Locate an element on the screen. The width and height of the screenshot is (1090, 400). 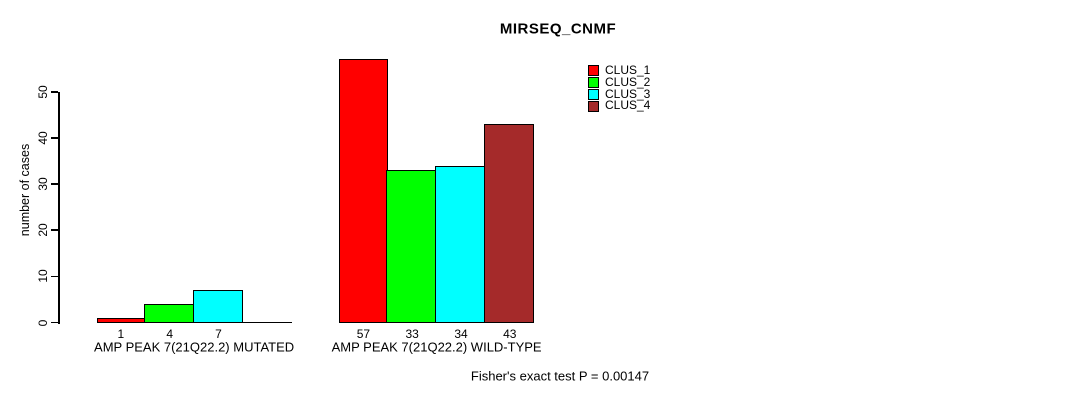
y-tick-label: 50 is located at coordinates (43, 92).